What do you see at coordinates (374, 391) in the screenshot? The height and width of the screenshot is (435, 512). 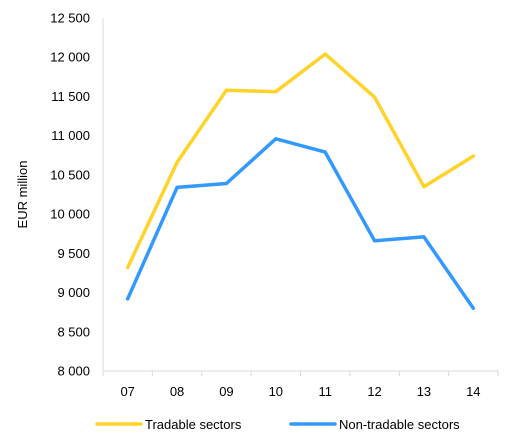 I see `x-tick-label: 12` at bounding box center [374, 391].